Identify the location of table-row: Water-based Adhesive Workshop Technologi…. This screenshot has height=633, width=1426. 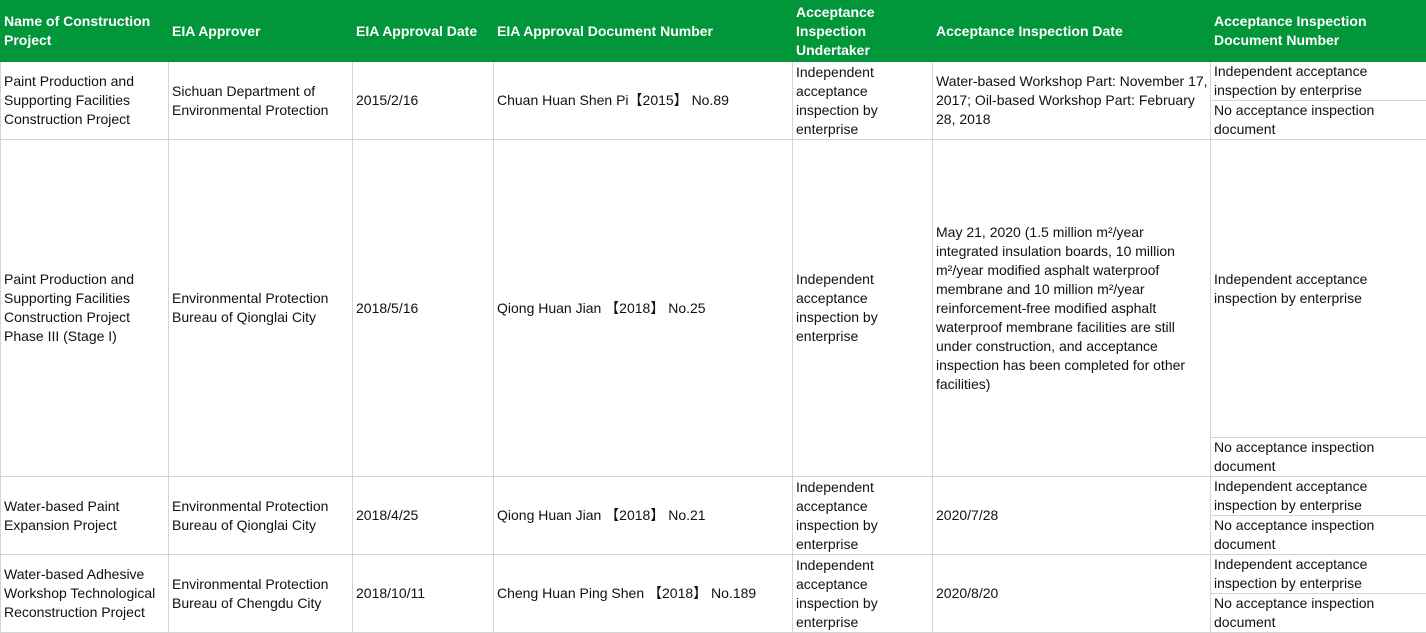
(713, 574).